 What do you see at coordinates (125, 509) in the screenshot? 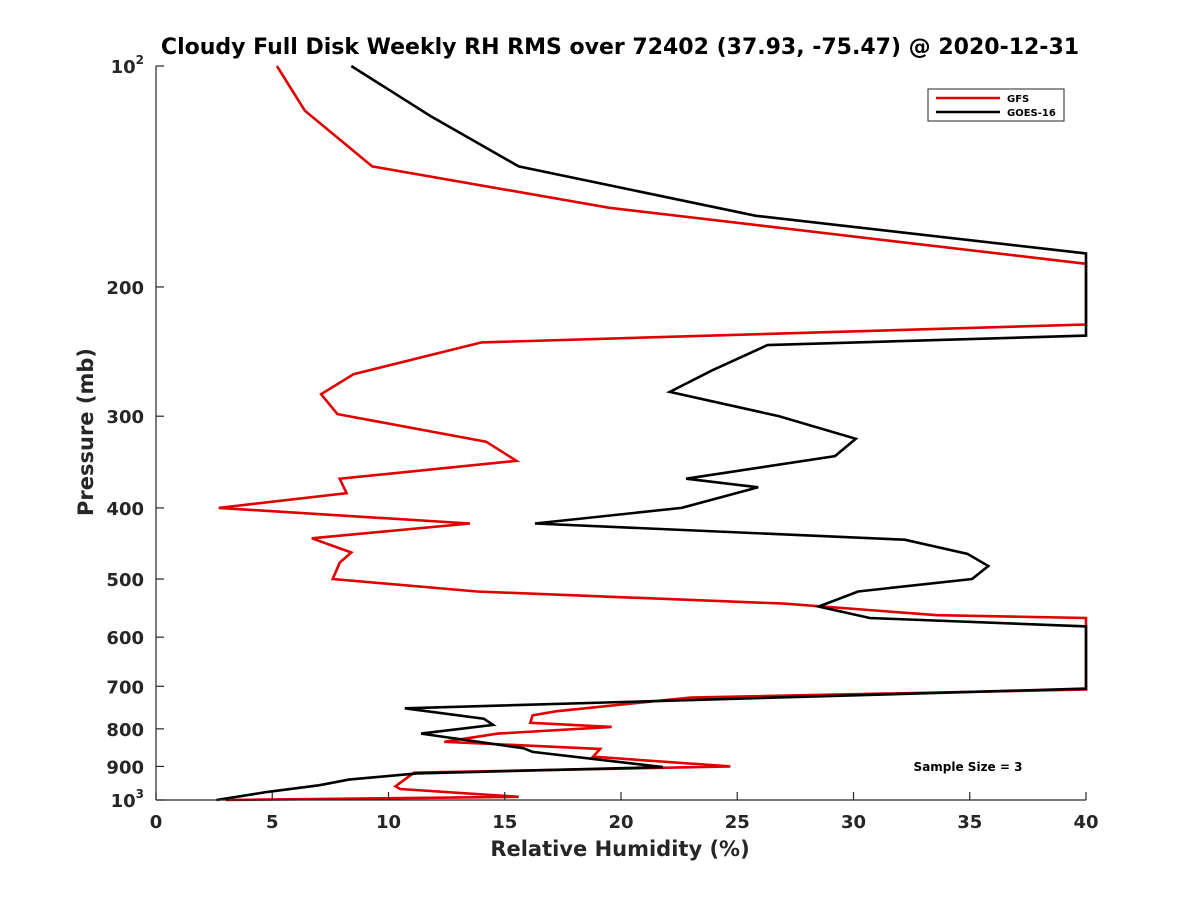
I see `y-tick-label: 400` at bounding box center [125, 509].